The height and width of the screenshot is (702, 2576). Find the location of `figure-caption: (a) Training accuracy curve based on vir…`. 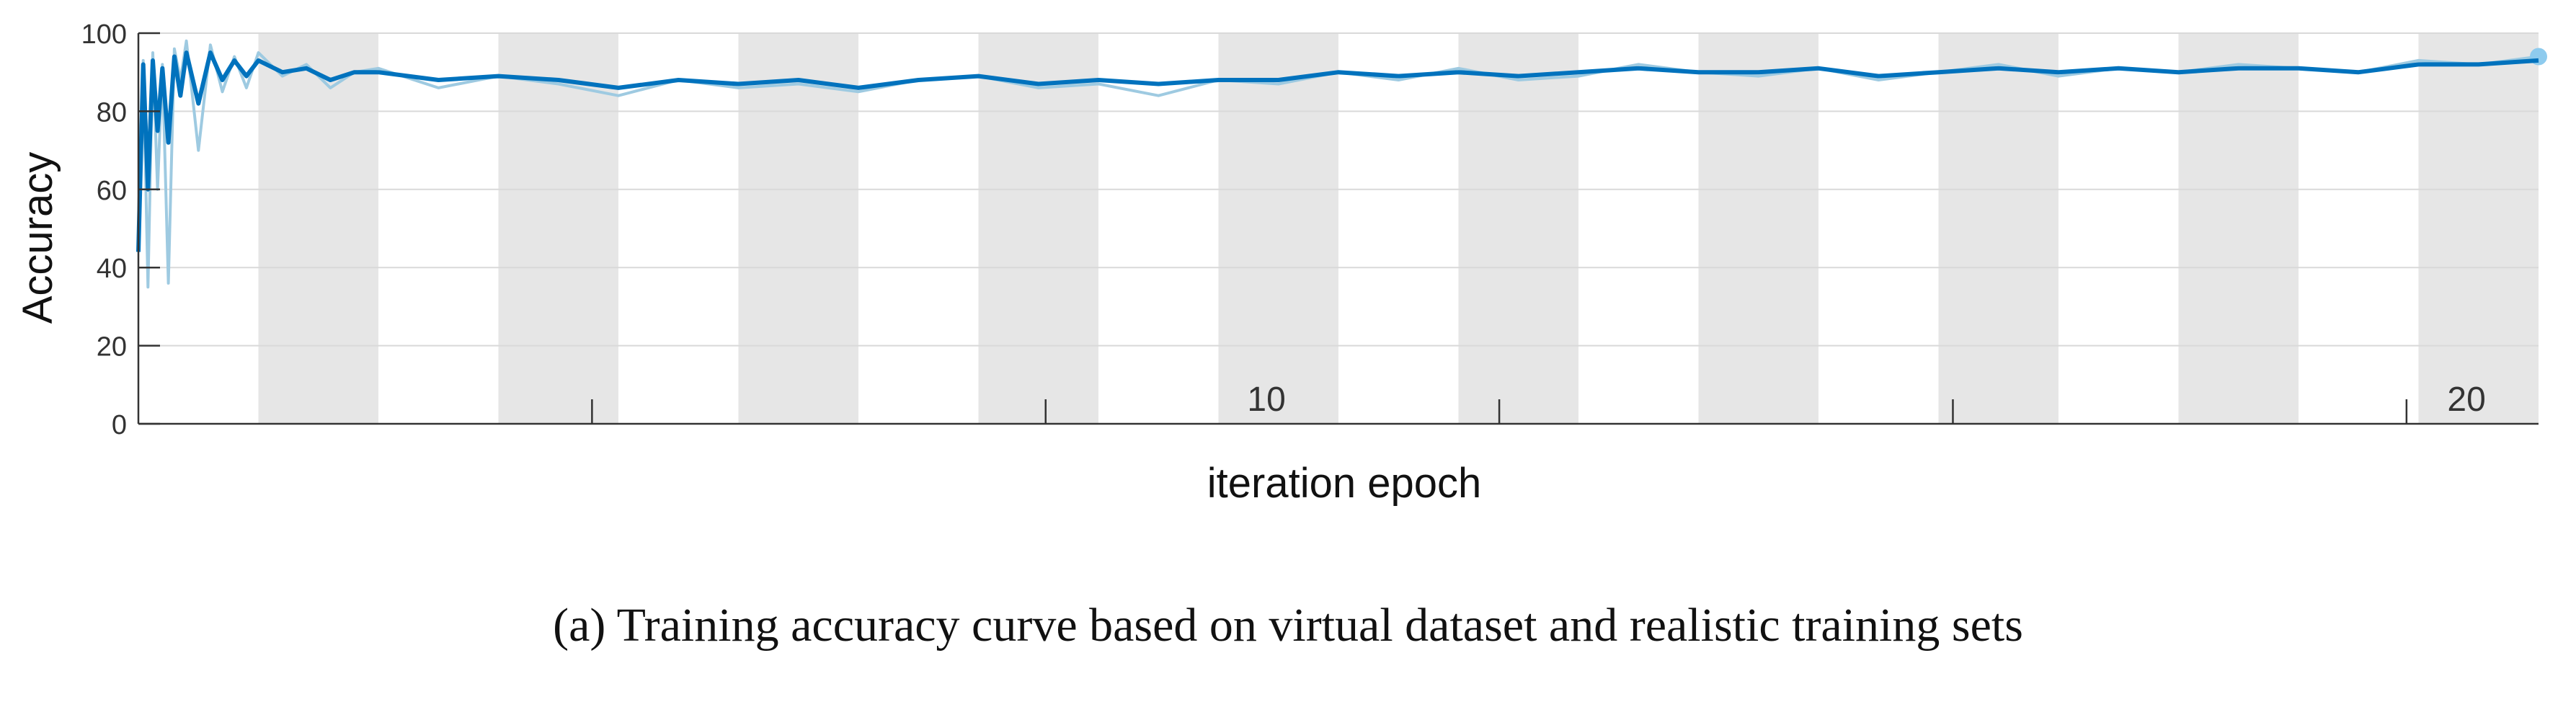

figure-caption: (a) Training accuracy curve based on vir… is located at coordinates (1288, 625).